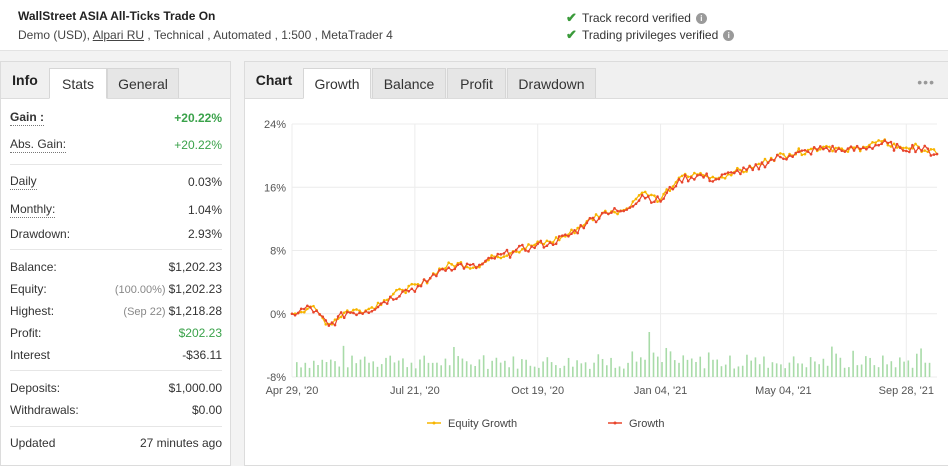 Image resolution: width=948 pixels, height=466 pixels. What do you see at coordinates (27, 118) in the screenshot?
I see `gain-label: Gain :` at bounding box center [27, 118].